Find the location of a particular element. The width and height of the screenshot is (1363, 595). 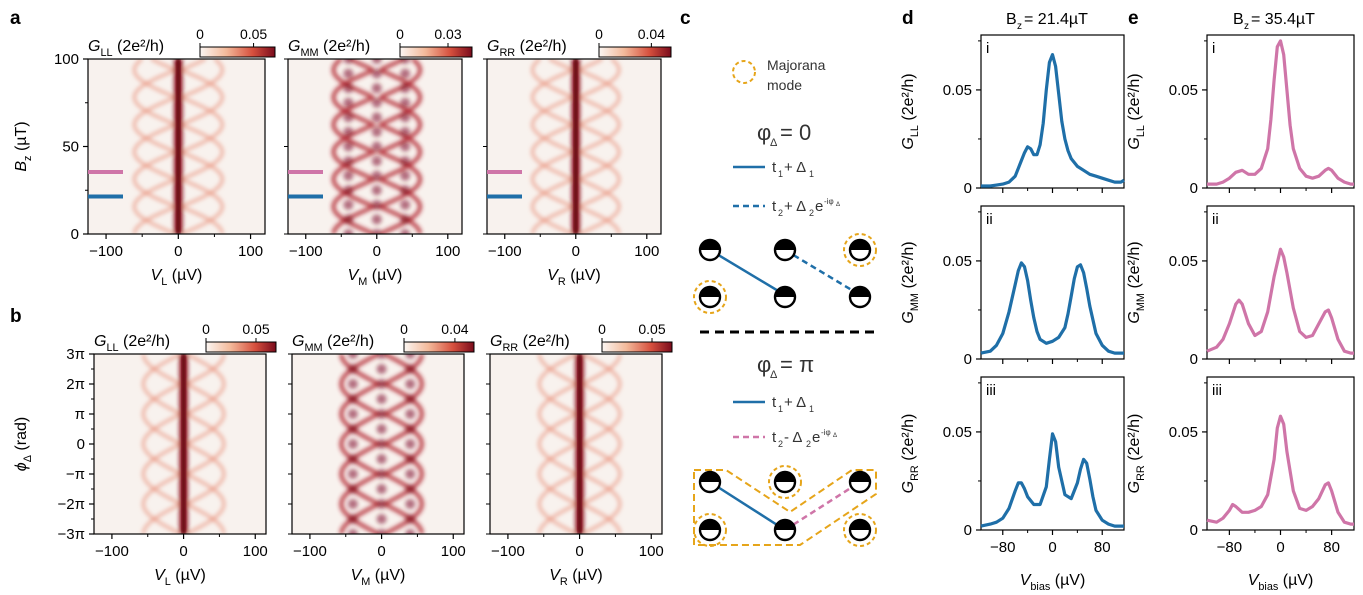

phi-pi-title: φ Δ = π is located at coordinates (785, 366).